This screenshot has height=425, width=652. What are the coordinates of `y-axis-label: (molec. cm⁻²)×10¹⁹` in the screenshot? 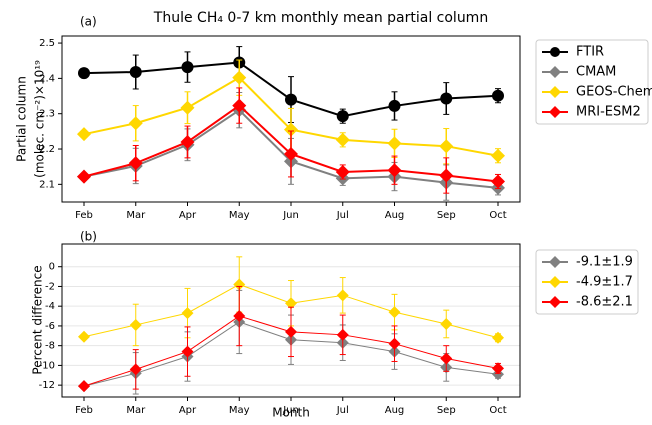 It's located at (40, 119).